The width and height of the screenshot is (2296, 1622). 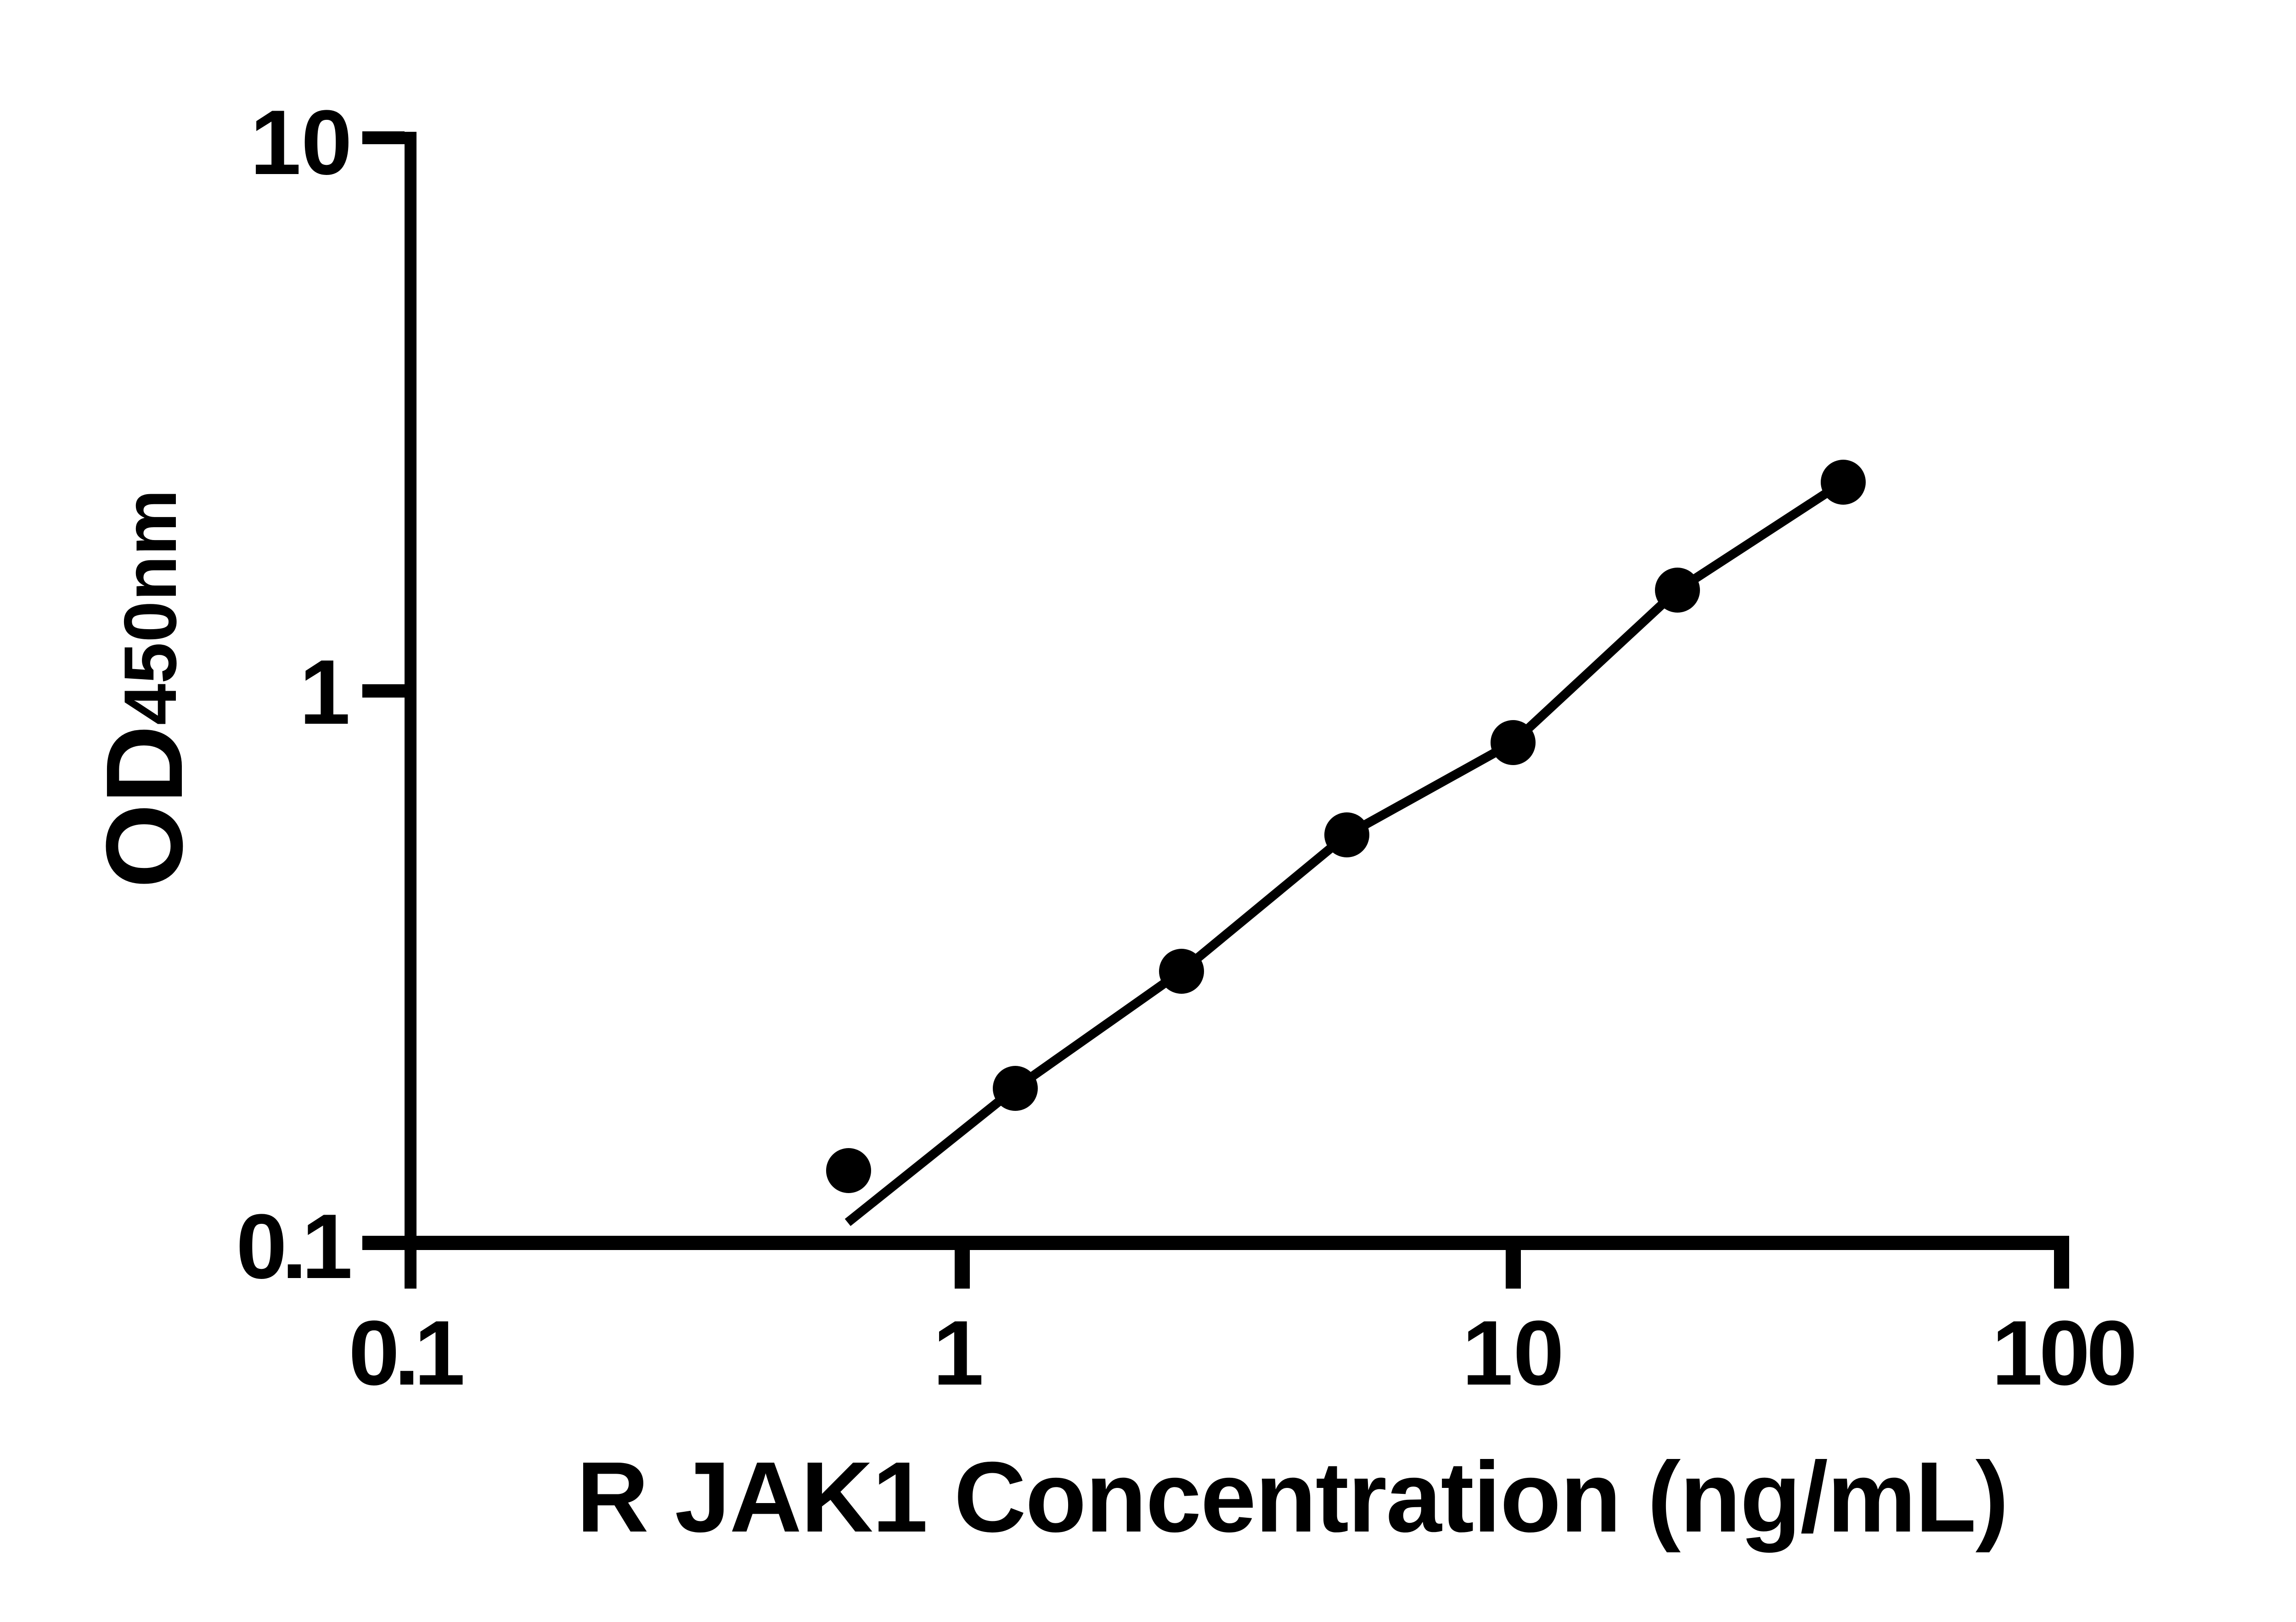 I want to click on svg-text: 100, so click(x=2063, y=1353).